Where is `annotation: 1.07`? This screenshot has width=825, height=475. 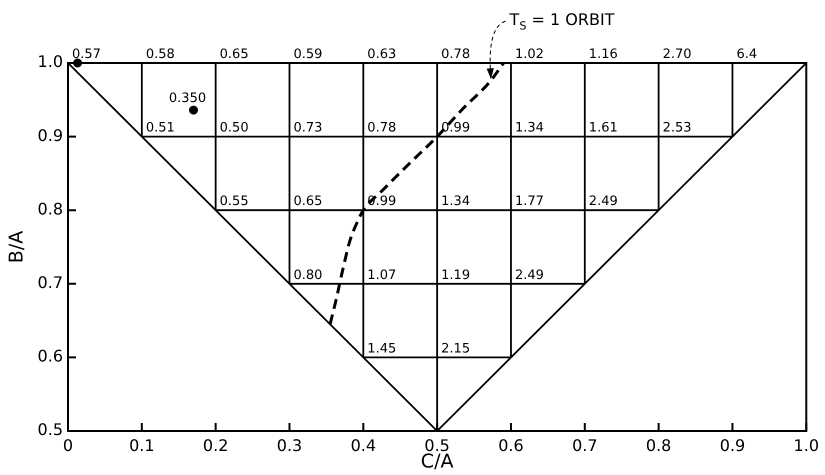
annotation: 1.07 is located at coordinates (381, 275).